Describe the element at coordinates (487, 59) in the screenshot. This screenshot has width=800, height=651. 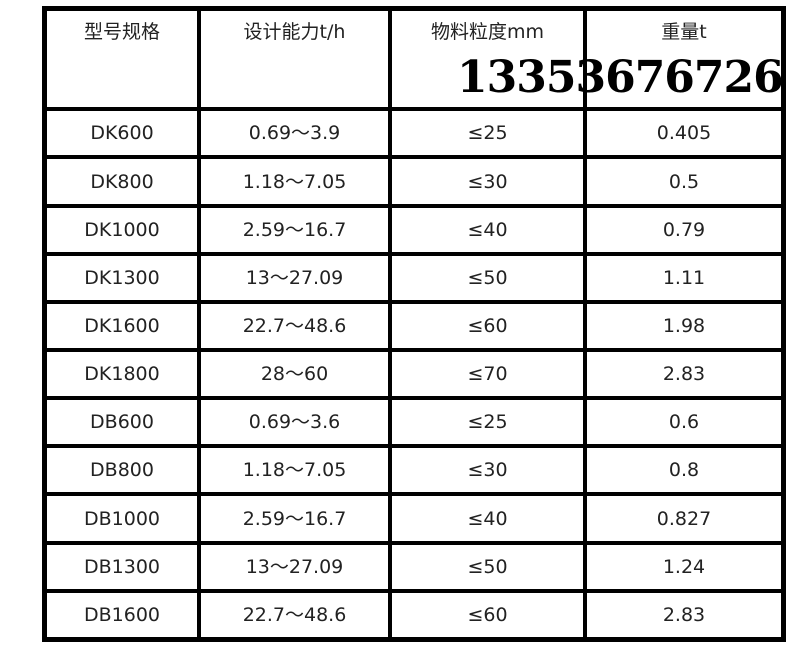
I see `column-header: 物料粒度mm` at that location.